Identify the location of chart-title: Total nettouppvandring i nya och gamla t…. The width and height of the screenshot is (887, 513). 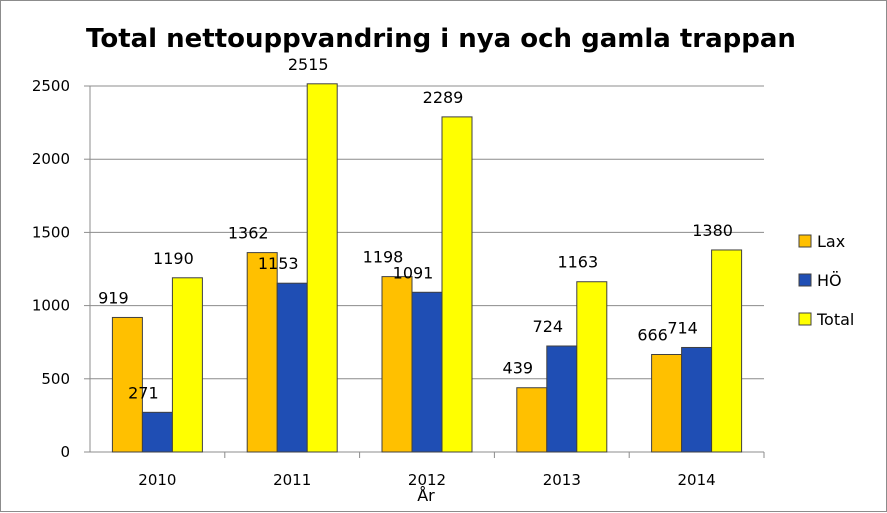
(441, 39).